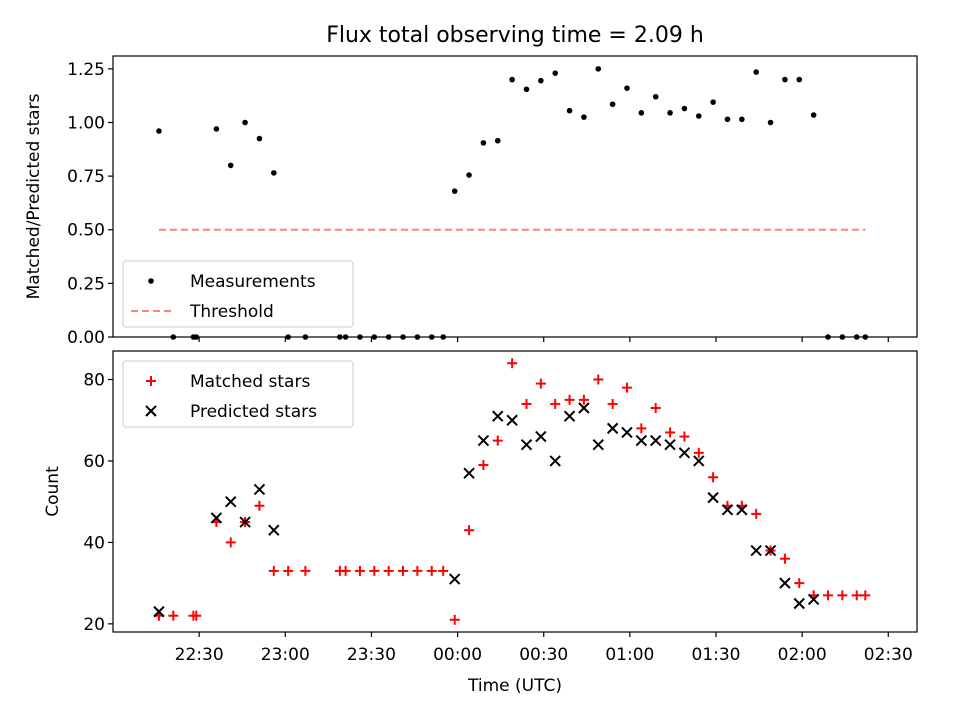  I want to click on legend-box, so click(238, 394).